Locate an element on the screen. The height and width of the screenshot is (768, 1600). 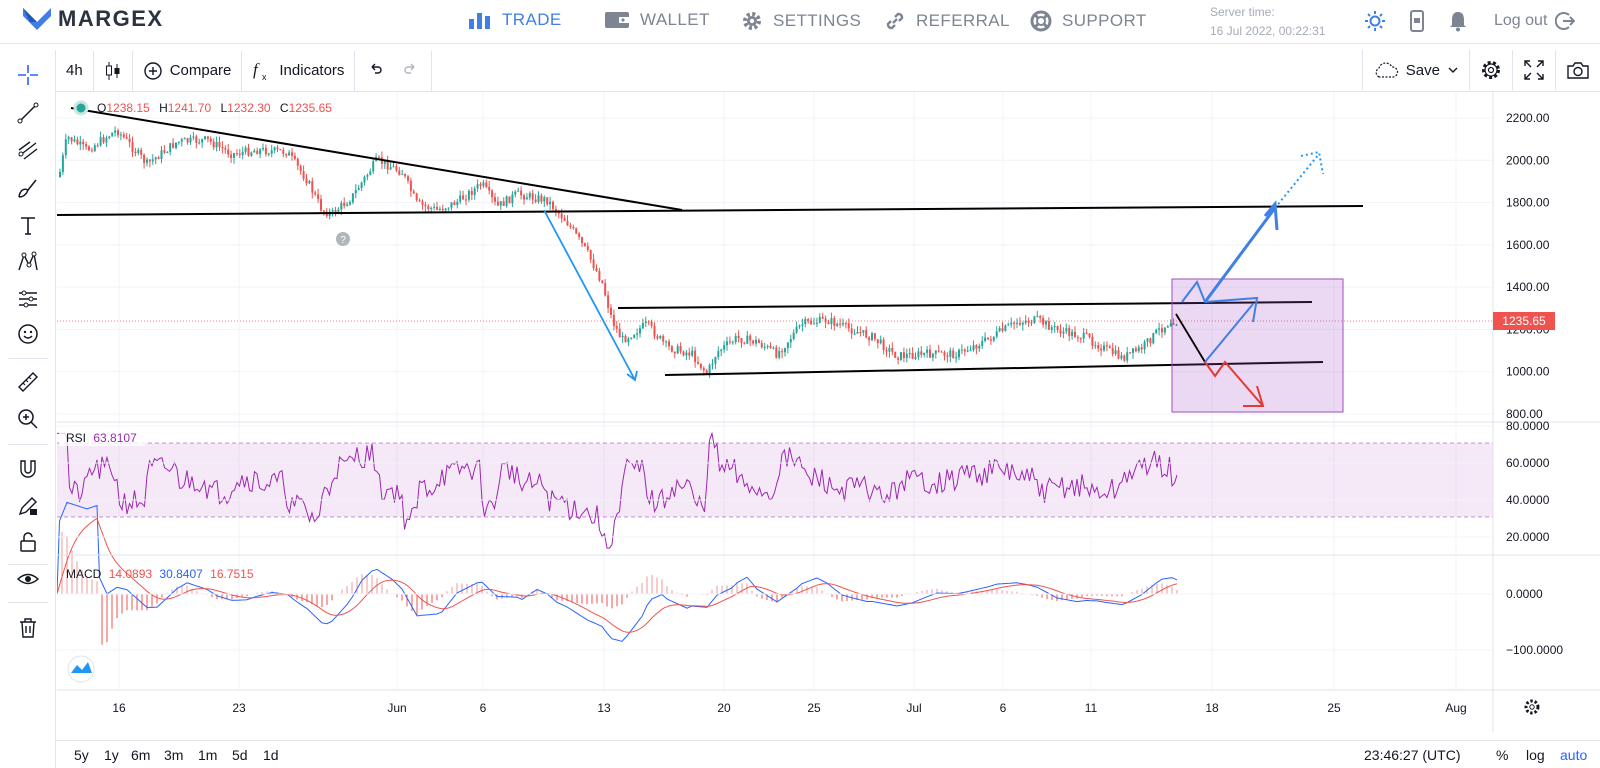
remove-drawings-tool is located at coordinates (28, 628).